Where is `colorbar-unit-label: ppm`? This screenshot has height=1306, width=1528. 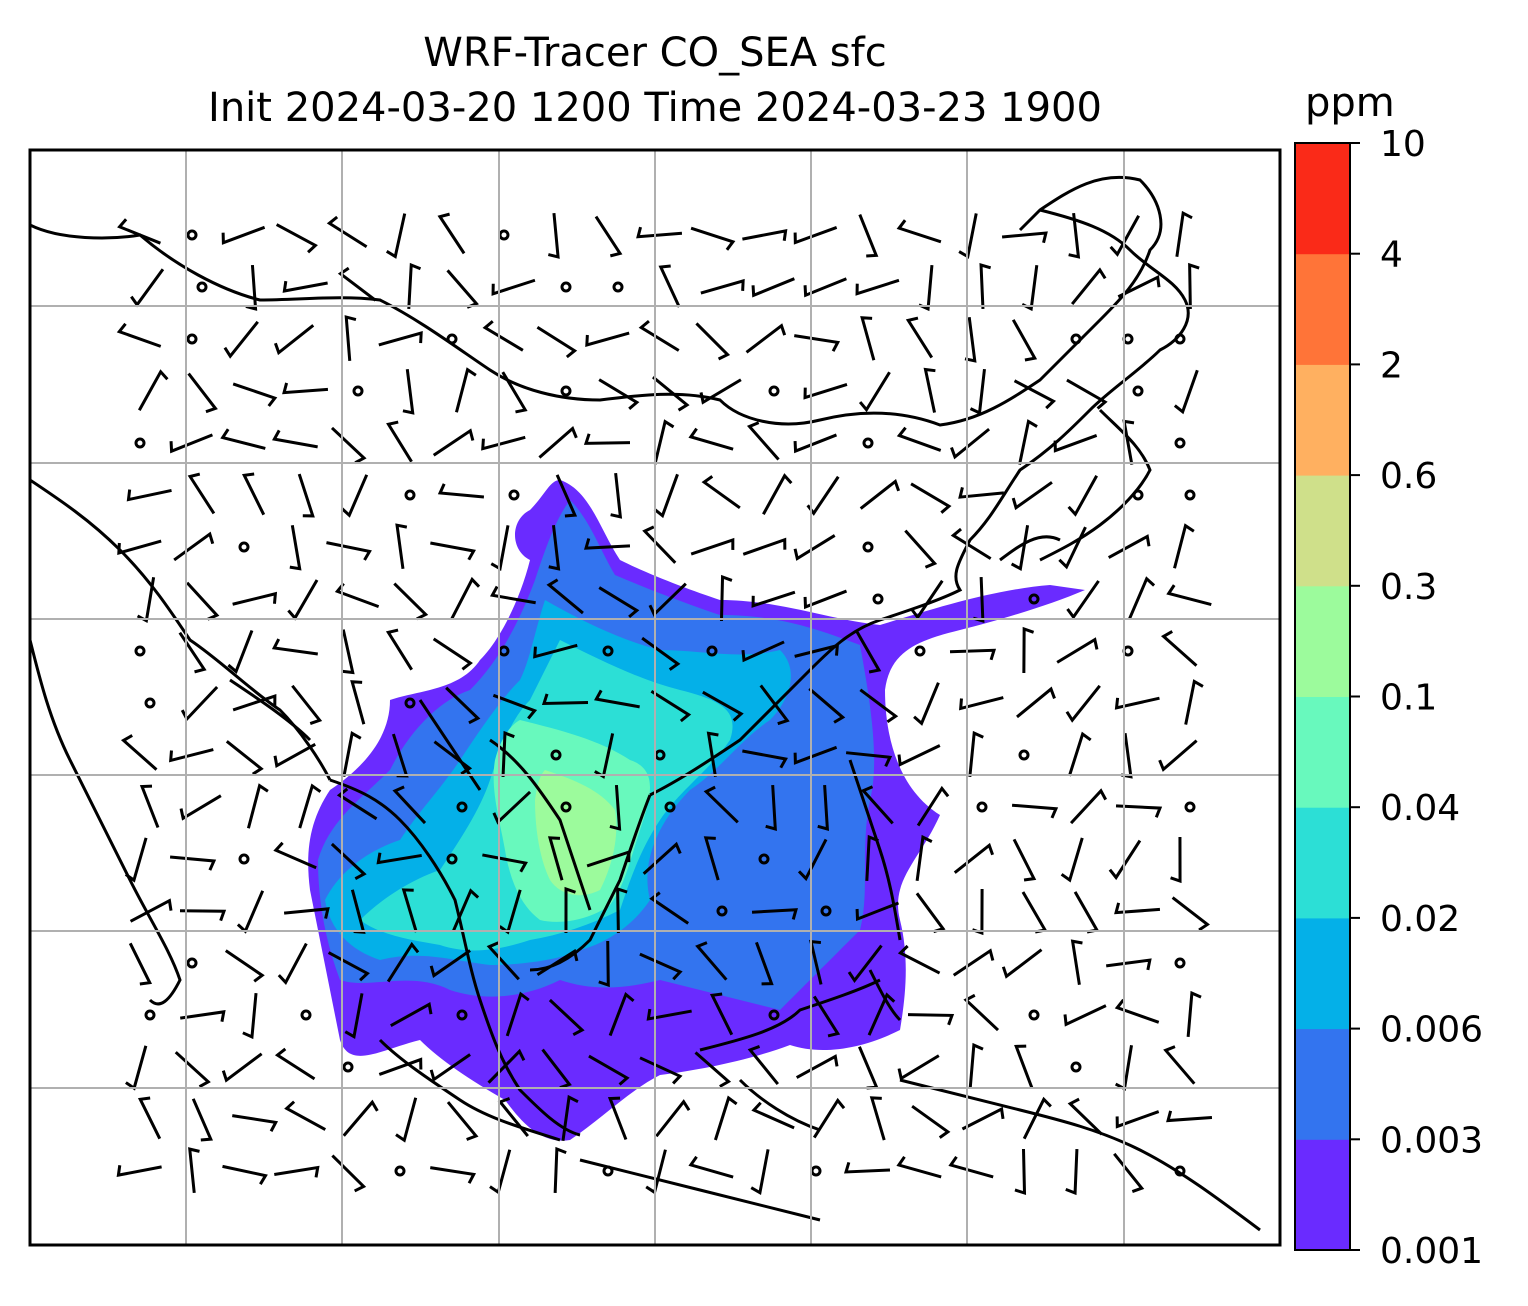 colorbar-unit-label: ppm is located at coordinates (1350, 103).